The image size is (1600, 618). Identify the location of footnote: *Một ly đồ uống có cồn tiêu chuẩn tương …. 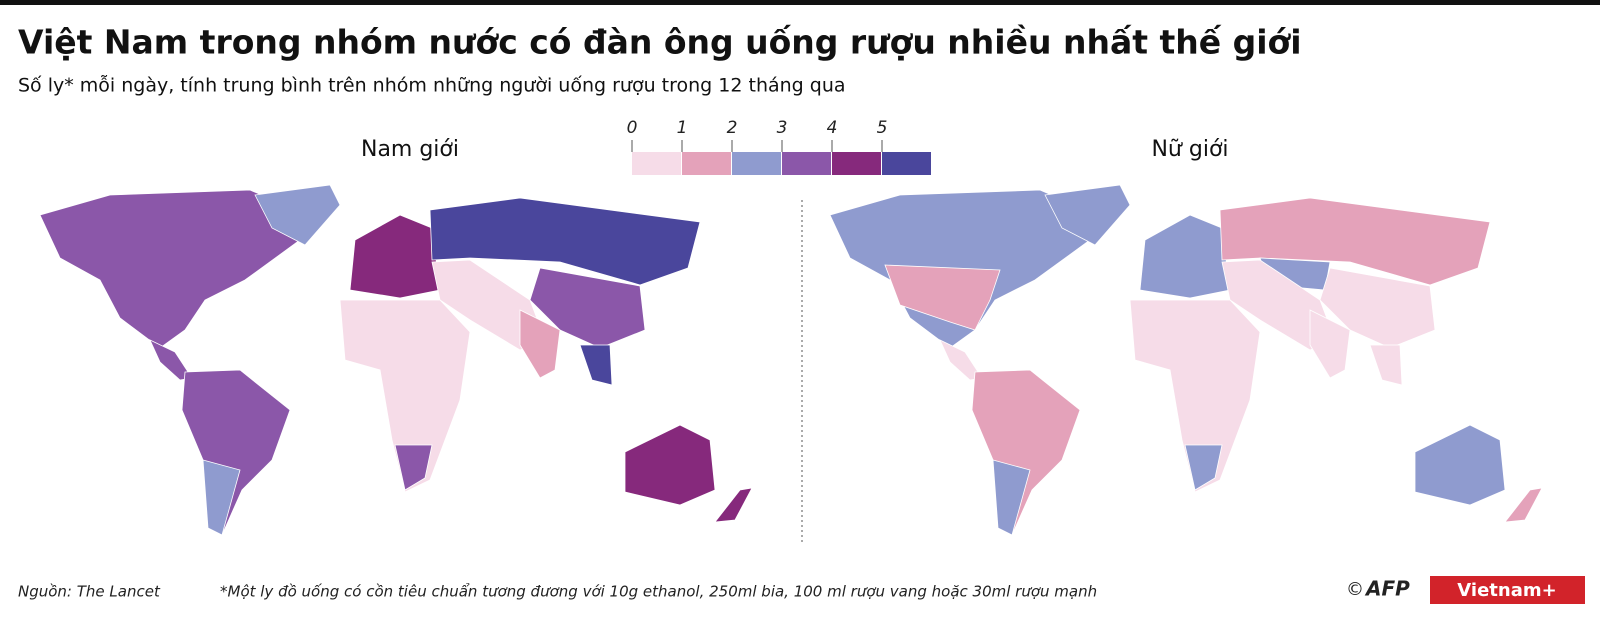
(658, 592).